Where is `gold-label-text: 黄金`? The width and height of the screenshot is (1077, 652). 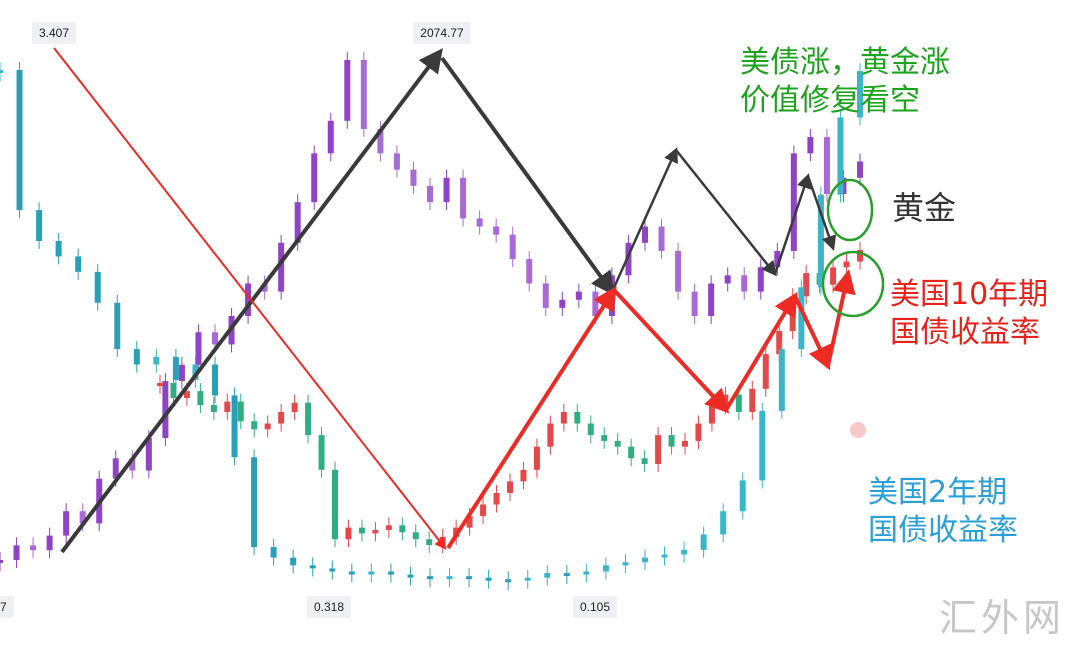
gold-label-text: 黄金 is located at coordinates (924, 208).